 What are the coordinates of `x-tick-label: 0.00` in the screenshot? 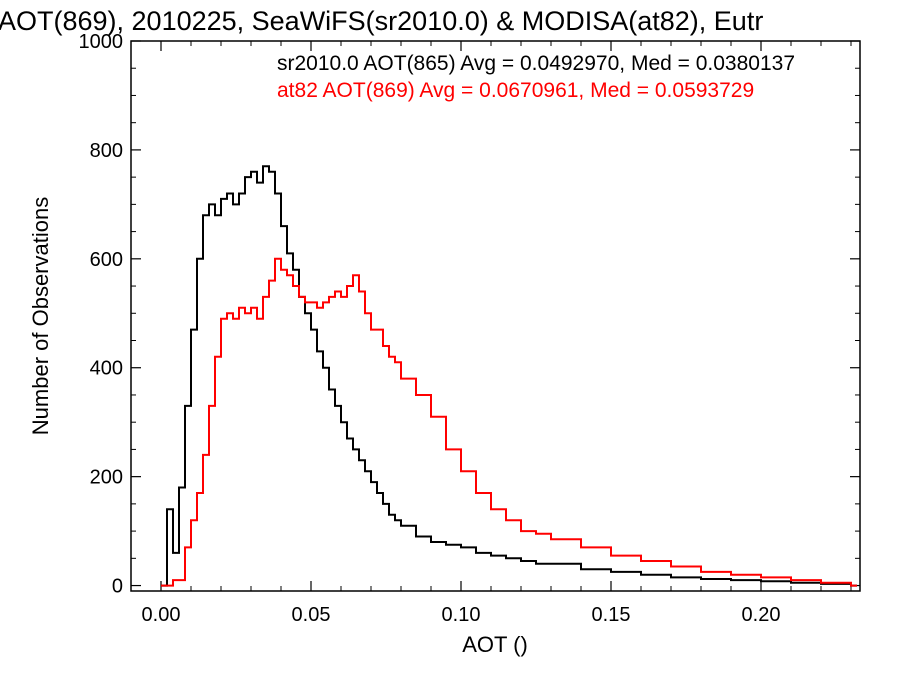 It's located at (161, 615).